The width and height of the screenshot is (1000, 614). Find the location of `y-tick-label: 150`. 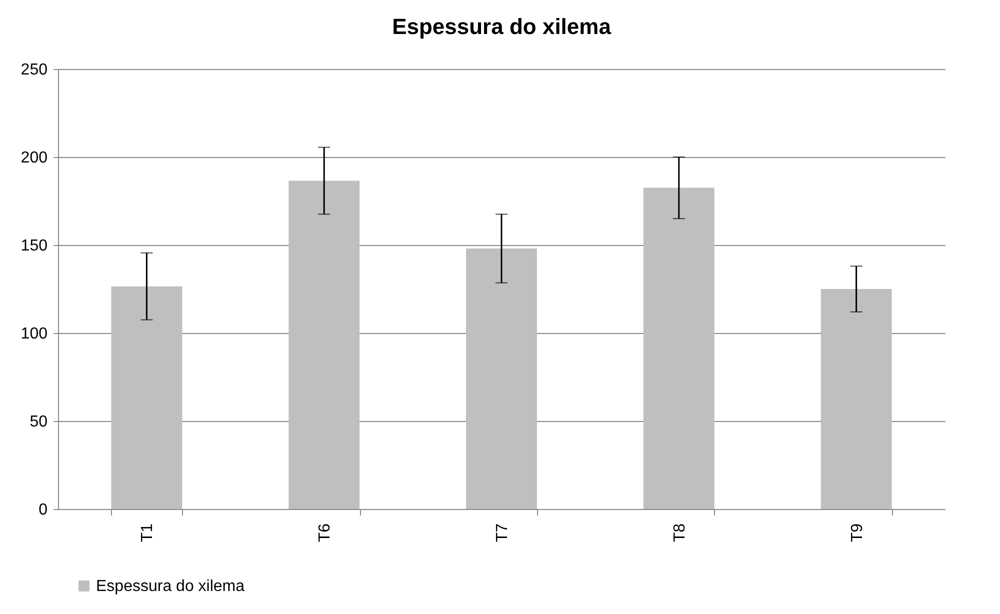

y-tick-label: 150 is located at coordinates (34, 246).